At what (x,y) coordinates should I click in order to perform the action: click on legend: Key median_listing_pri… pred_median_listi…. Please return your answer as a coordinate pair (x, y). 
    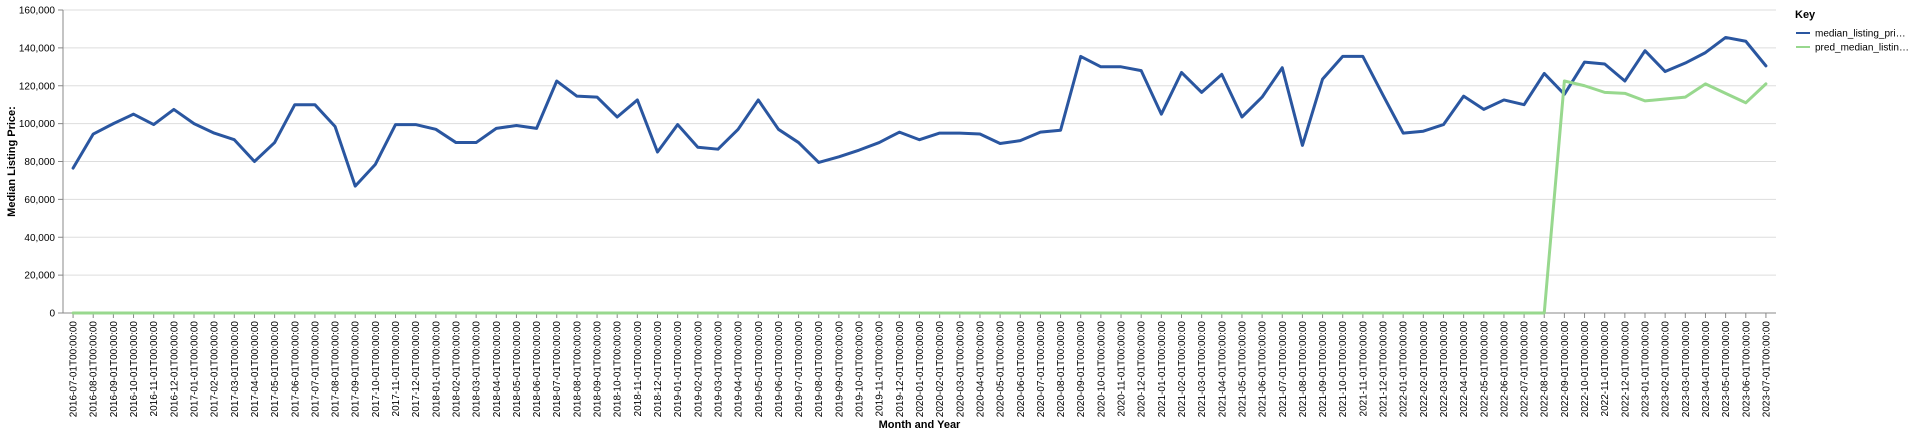
    Looking at the image, I should click on (1852, 31).